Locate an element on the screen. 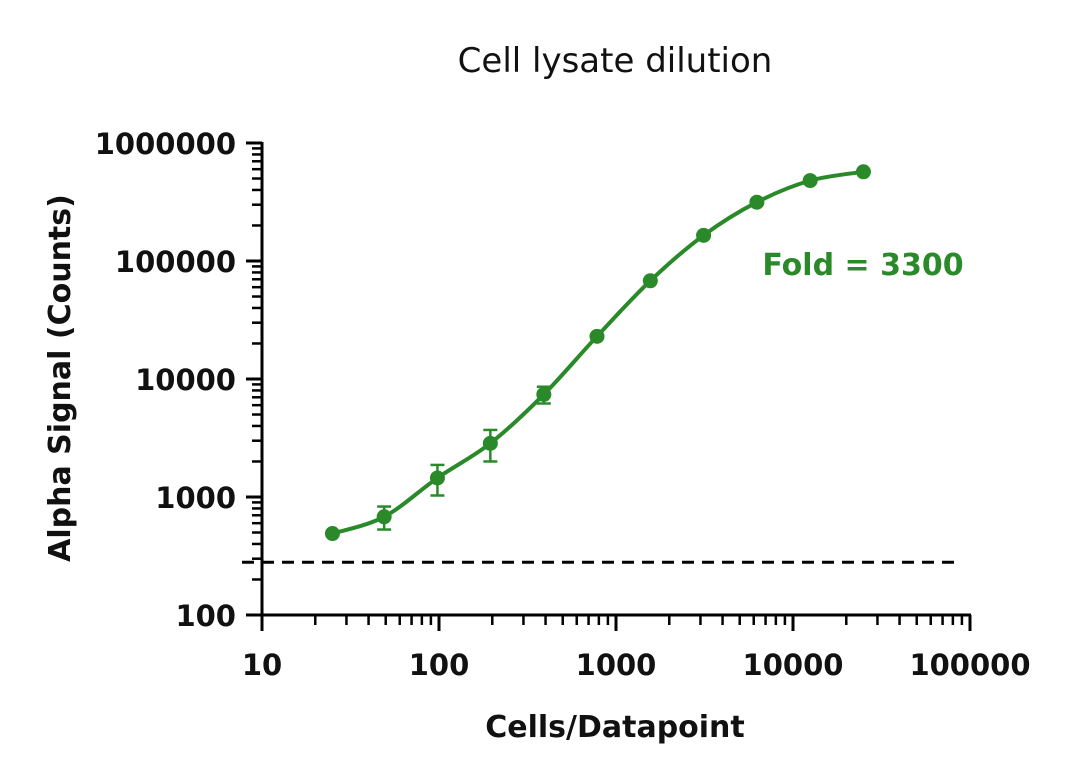 The image size is (1080, 783). chart-title: Cell lysate dilution is located at coordinates (615, 61).